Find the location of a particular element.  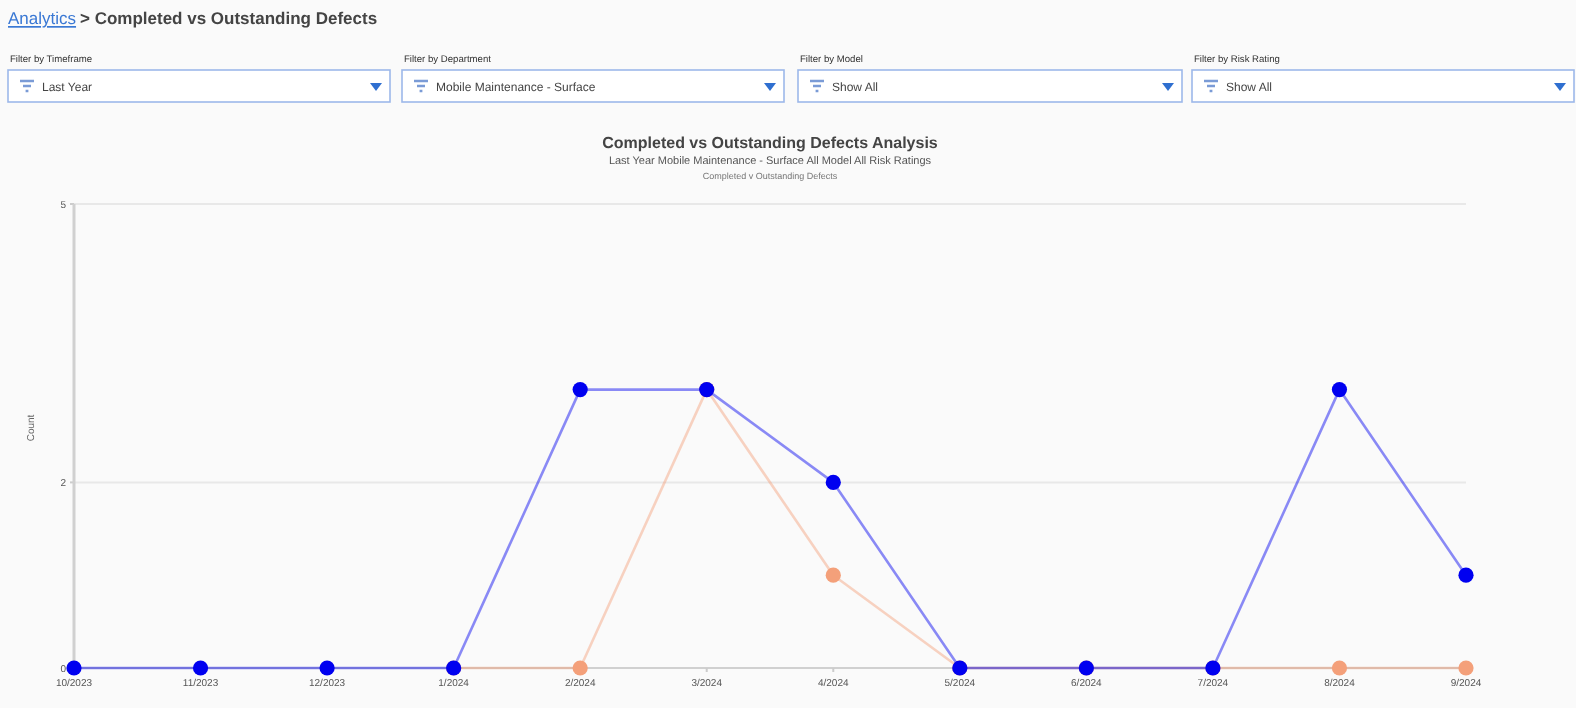

chart-title: Completed vs Outstanding Defects Analysis is located at coordinates (770, 143).